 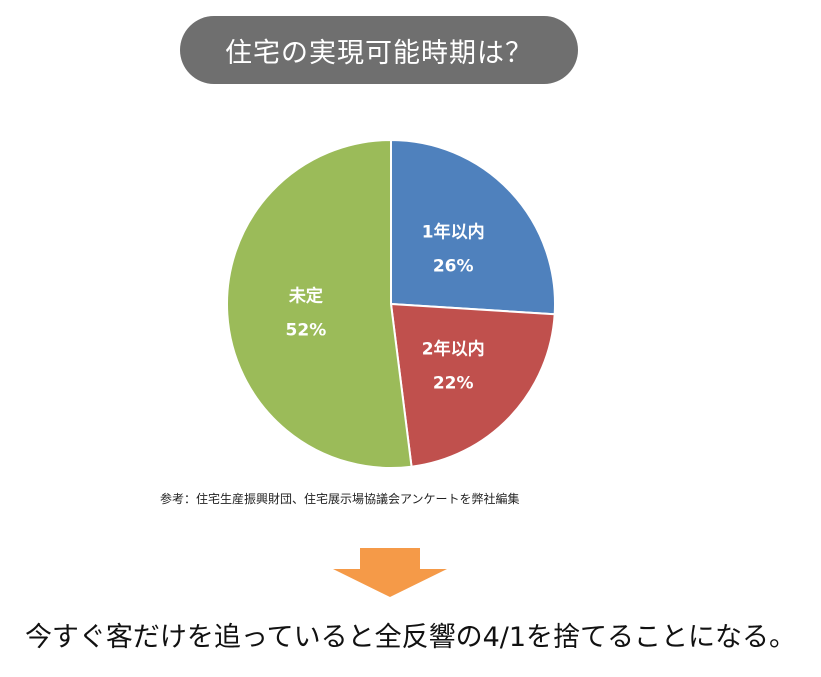 I want to click on arrow-head, so click(x=390, y=583).